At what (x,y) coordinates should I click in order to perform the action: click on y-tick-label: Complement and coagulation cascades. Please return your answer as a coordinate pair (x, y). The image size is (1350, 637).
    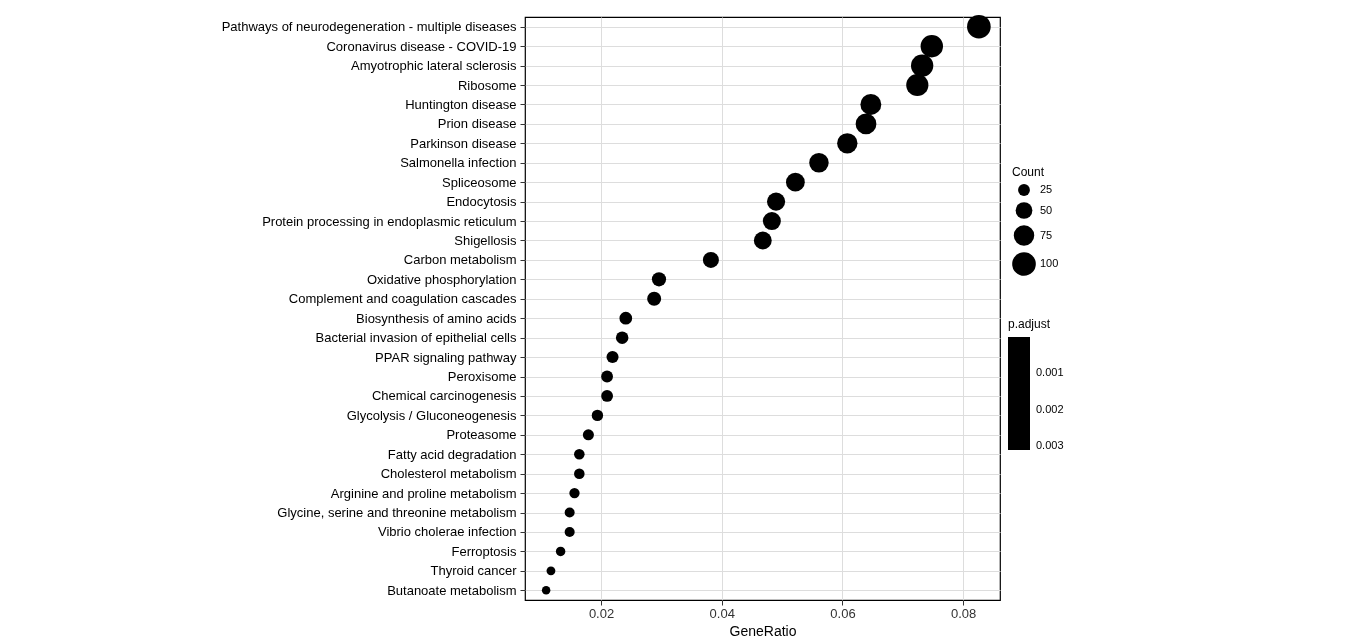
    Looking at the image, I should click on (402, 299).